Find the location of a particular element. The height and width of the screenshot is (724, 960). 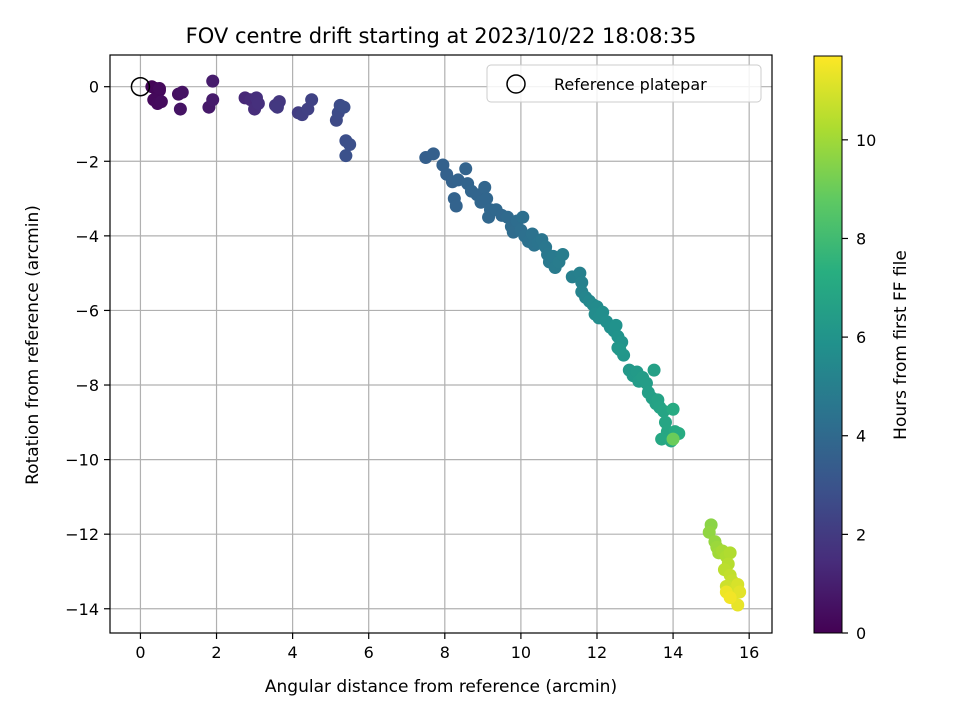

y-axis-ticks: 0 −2 −4 −6 −8 −10 −12 −14 is located at coordinates (87, 348).